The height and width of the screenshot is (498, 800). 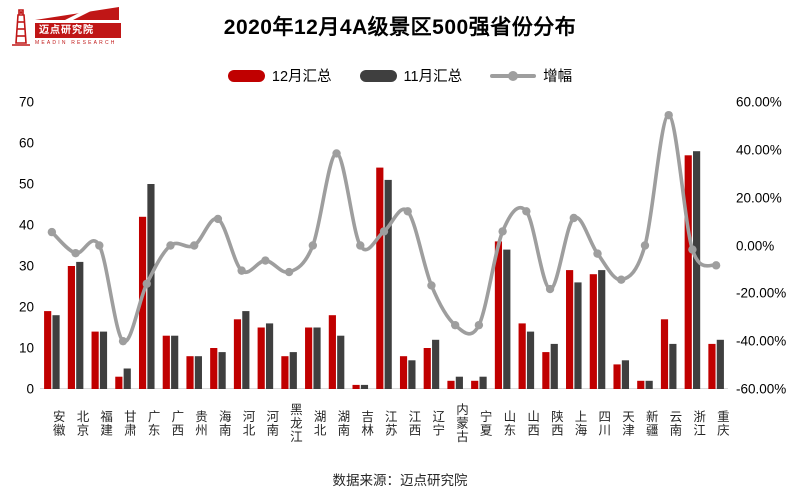 What do you see at coordinates (21, 27) in the screenshot?
I see `lighthouse-icon` at bounding box center [21, 27].